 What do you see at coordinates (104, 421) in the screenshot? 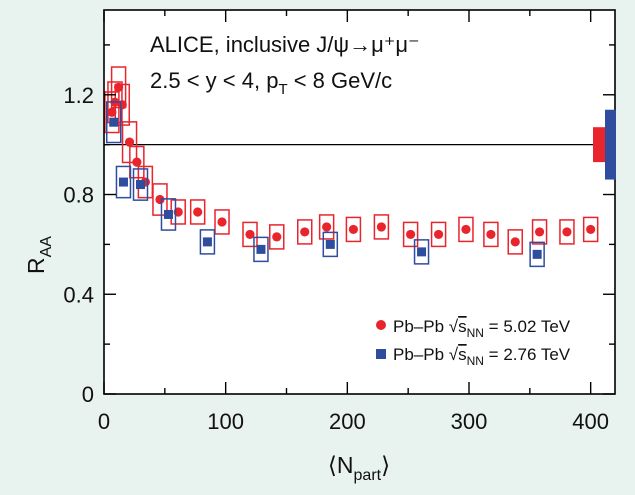
I see `x-tick-label: 0` at bounding box center [104, 421].